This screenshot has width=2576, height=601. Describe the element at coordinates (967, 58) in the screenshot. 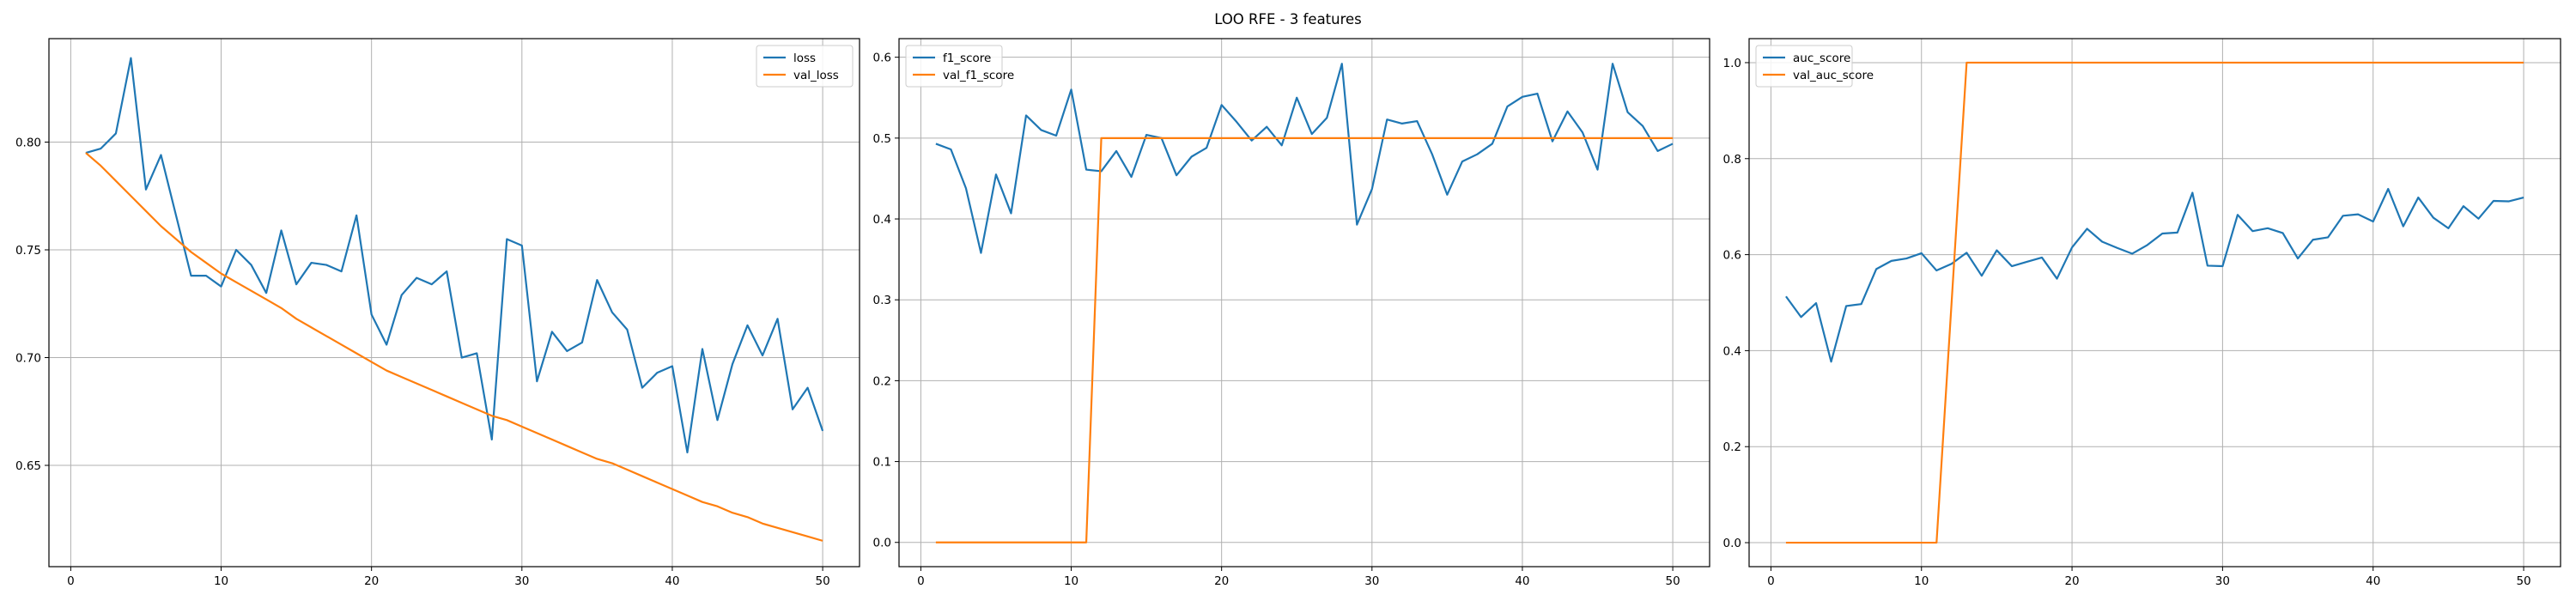

I see `legend-label: f1_score` at that location.